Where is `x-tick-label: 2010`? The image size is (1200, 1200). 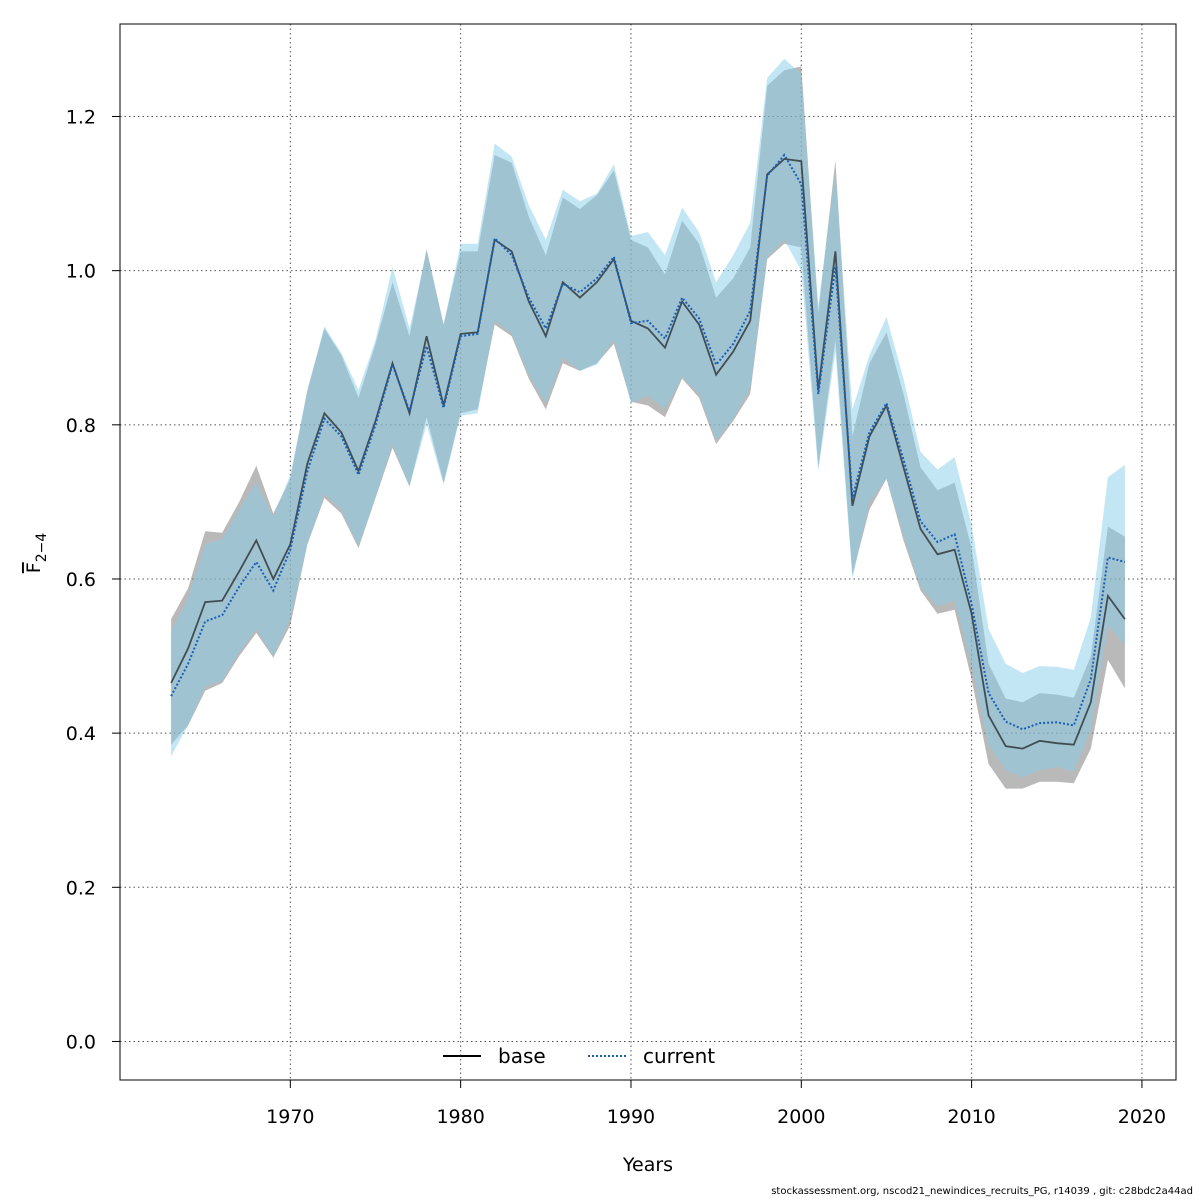
x-tick-label: 2010 is located at coordinates (971, 1117).